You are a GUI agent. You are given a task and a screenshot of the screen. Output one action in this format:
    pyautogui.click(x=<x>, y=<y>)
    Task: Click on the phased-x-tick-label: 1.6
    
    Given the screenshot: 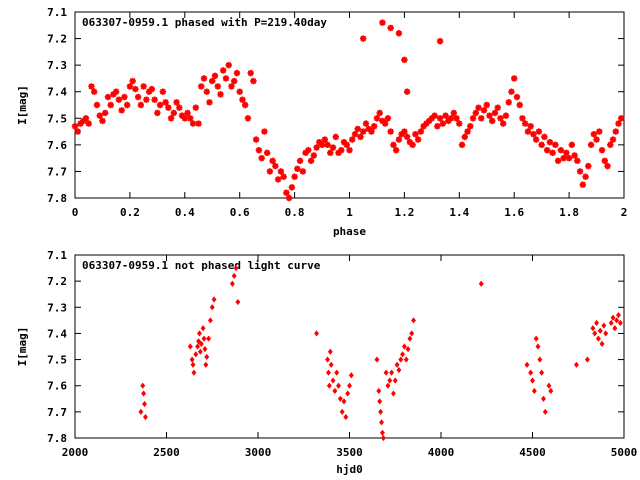 What is the action you would take?
    pyautogui.click(x=514, y=212)
    